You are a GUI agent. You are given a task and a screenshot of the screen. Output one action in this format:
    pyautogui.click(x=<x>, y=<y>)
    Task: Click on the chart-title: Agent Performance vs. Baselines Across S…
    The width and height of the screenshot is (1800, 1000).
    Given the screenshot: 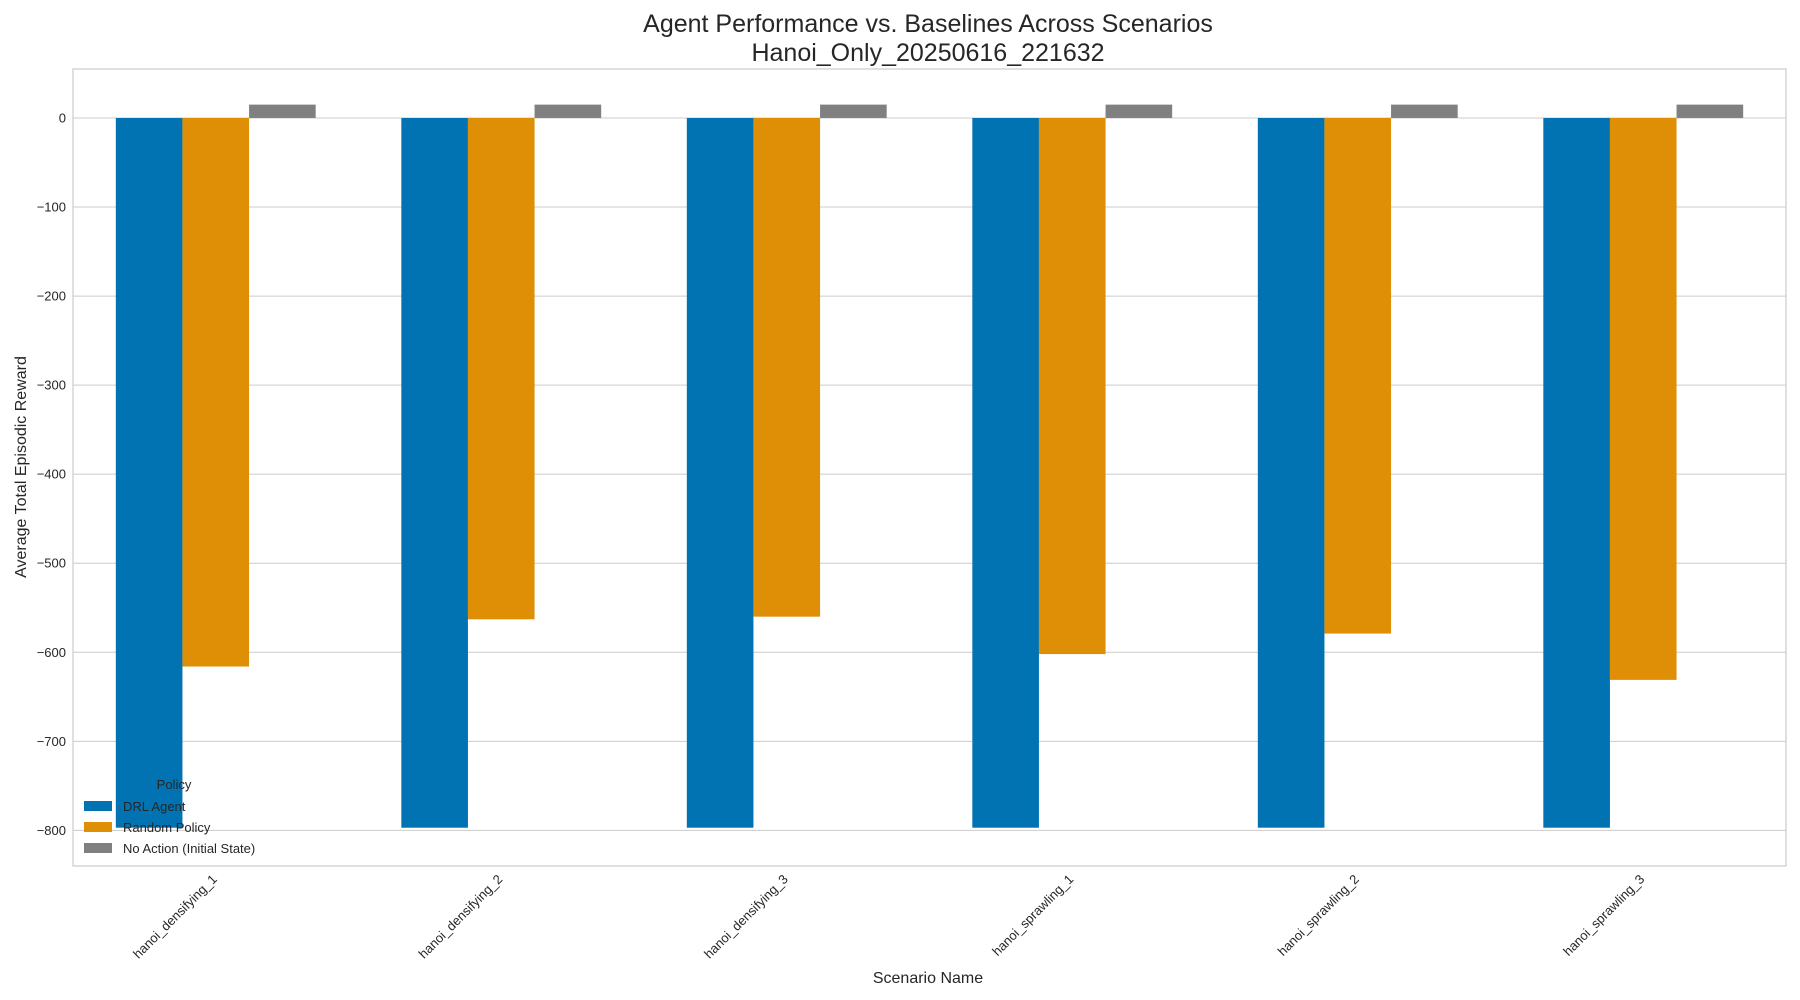 What is the action you would take?
    pyautogui.click(x=928, y=24)
    